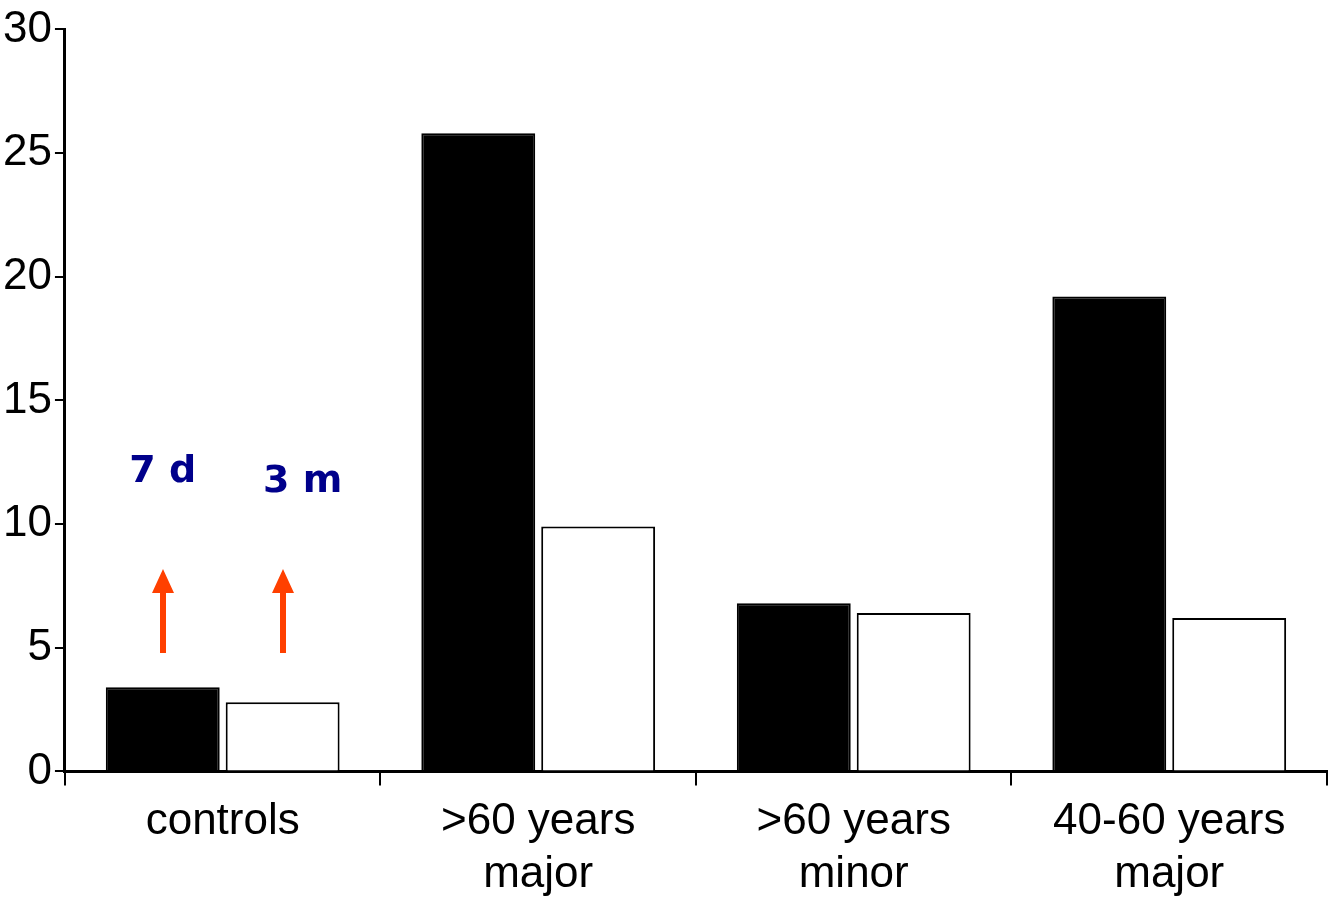  What do you see at coordinates (27, 397) in the screenshot?
I see `y-tick-label: 15` at bounding box center [27, 397].